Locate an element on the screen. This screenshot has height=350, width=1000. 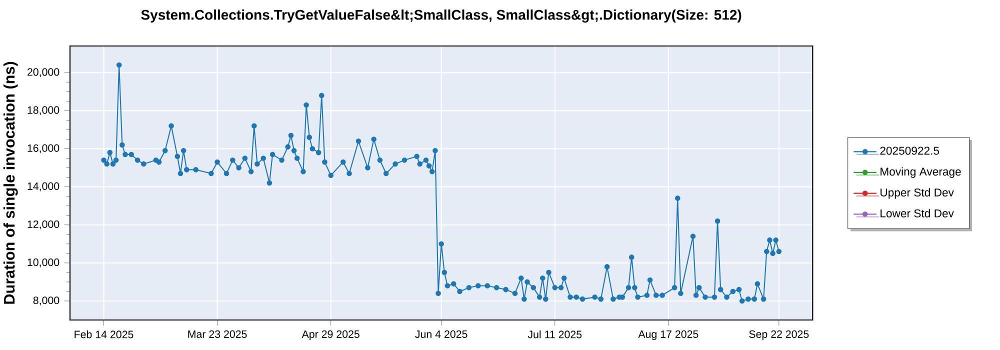
x-tick-label: Feb 14 2025 is located at coordinates (104, 334).